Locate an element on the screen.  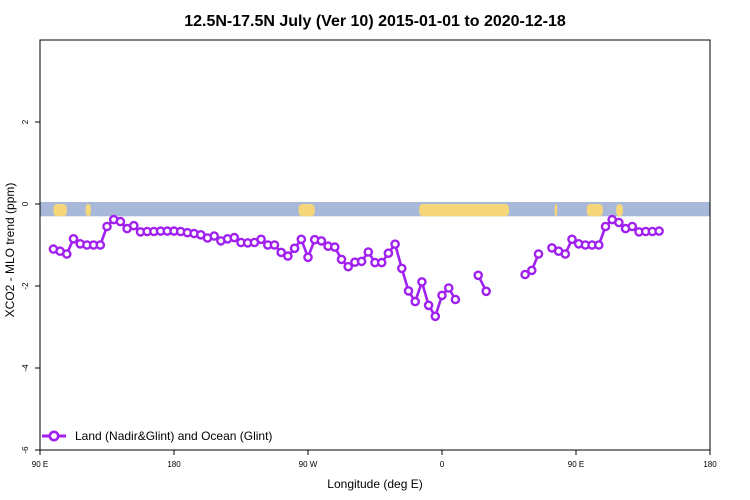
y-tick-label: -2 is located at coordinates (25, 286).